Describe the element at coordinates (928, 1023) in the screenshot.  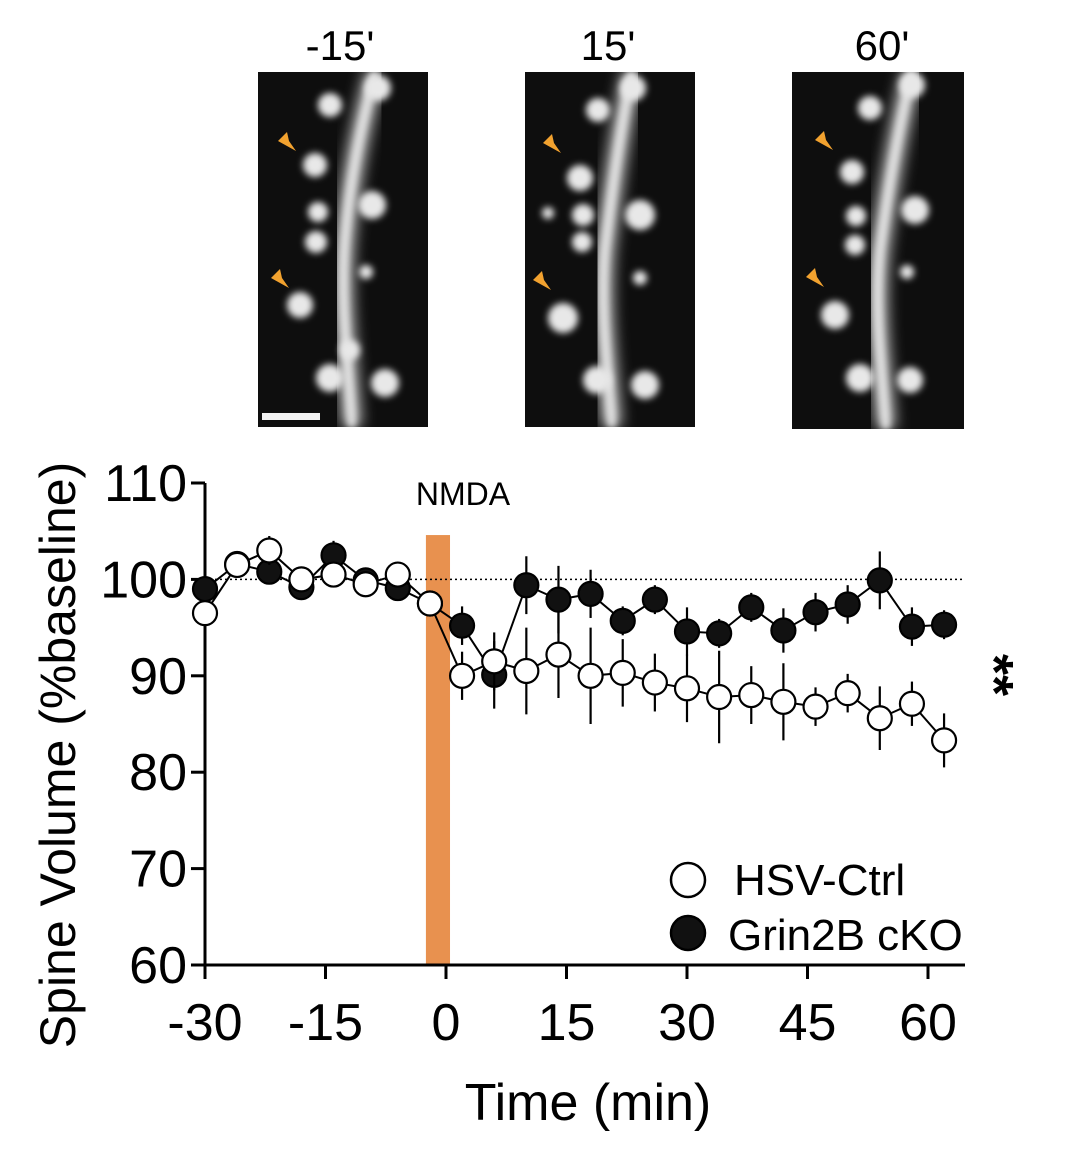
I see `x-tick-label: 60` at that location.